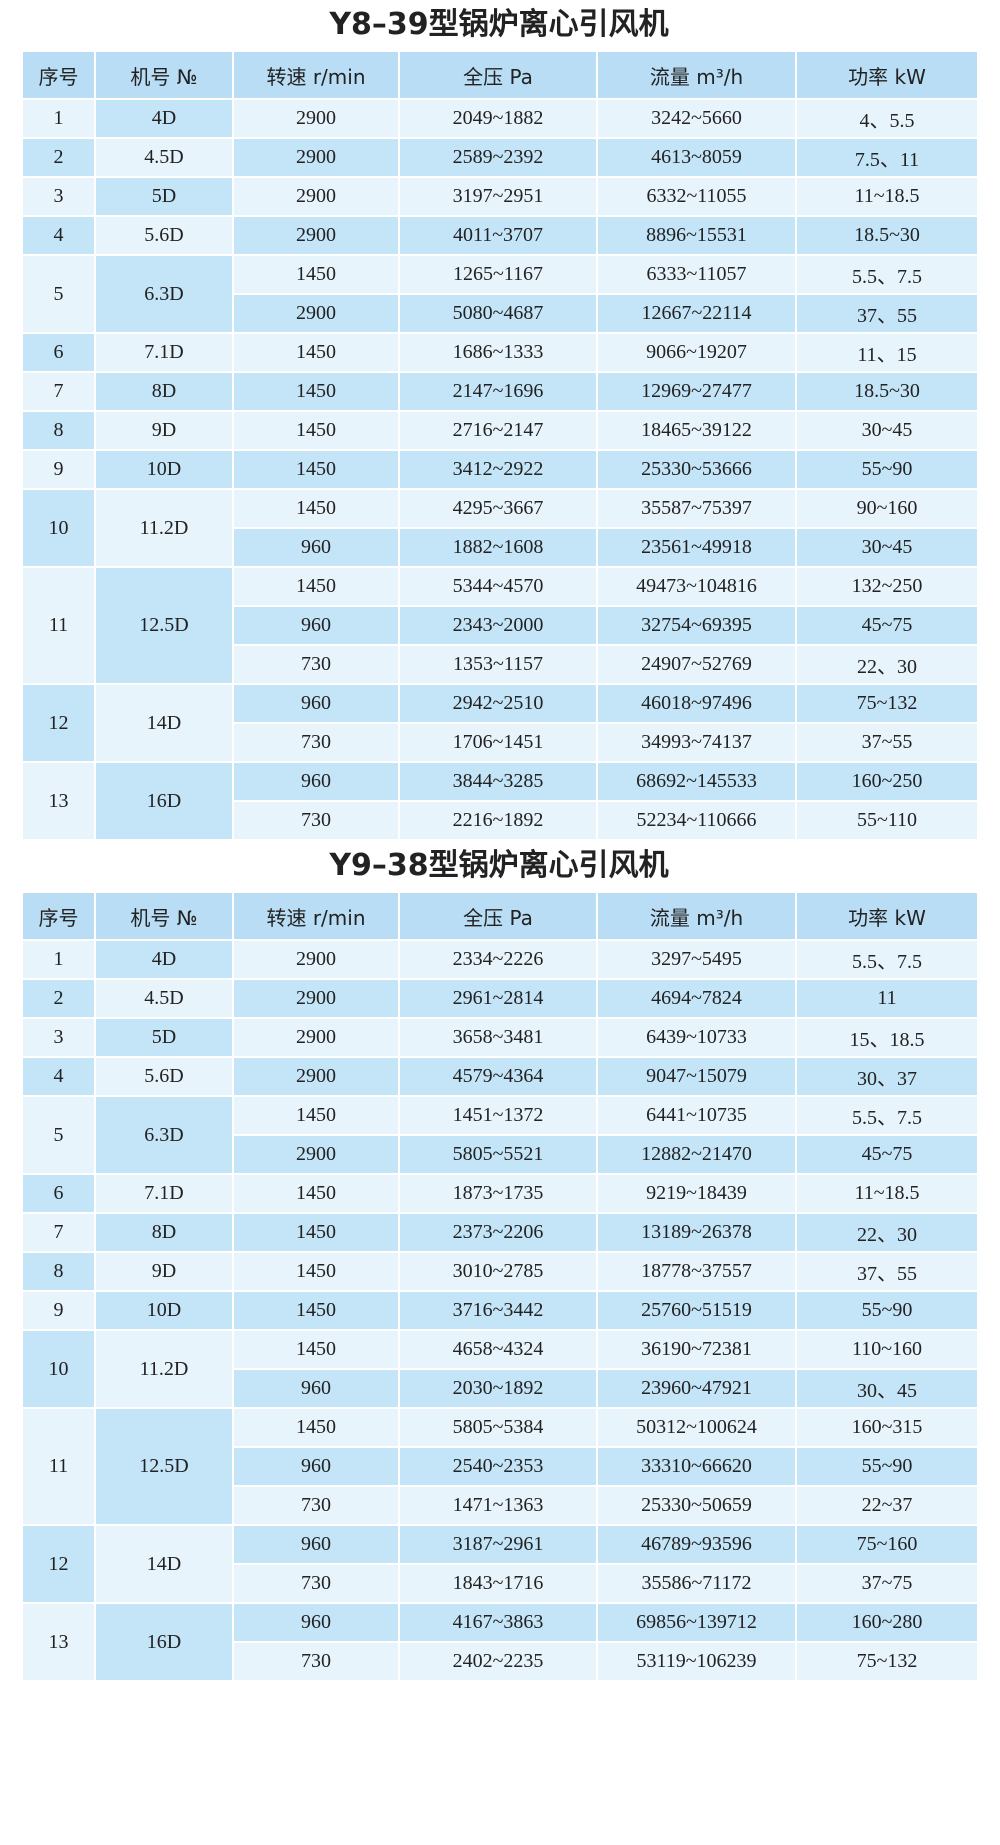 The width and height of the screenshot is (1000, 1845). I want to click on value-cell: 25330~50659, so click(696, 1505).